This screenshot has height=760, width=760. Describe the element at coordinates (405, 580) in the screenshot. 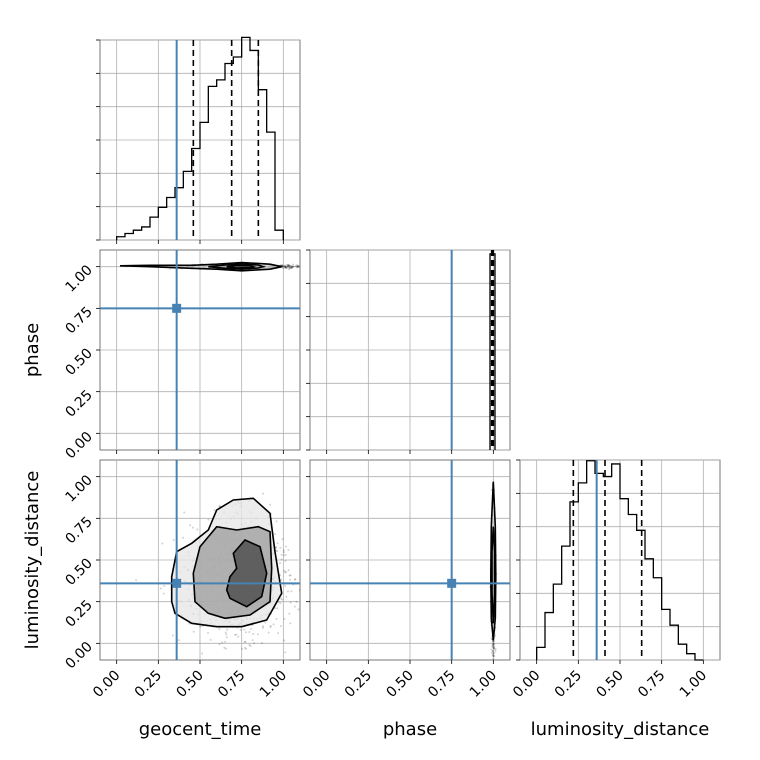

I see `density-panel-phase-vs-luminosity-distance: 0.00 0.25 0.50 0.75 1.00` at that location.